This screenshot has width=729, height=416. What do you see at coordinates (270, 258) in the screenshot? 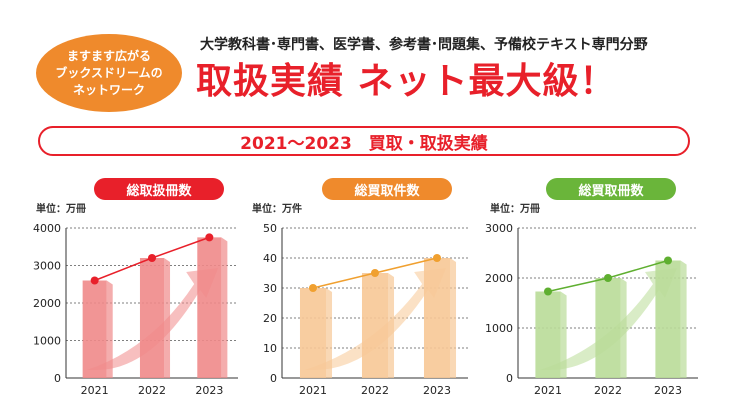
I see `y-tick-label: 40` at bounding box center [270, 258].